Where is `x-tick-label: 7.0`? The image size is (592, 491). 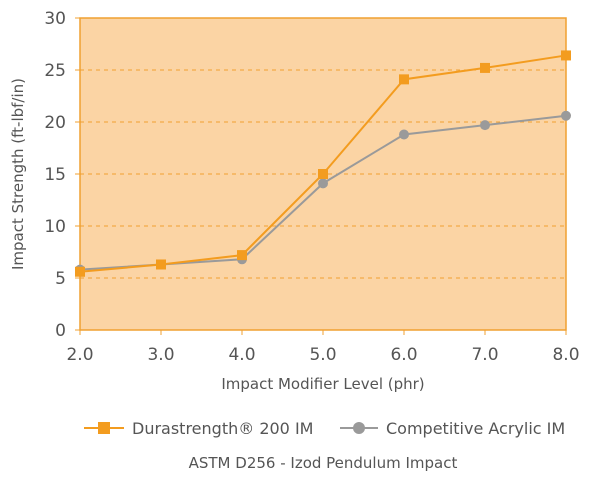
x-tick-label: 7.0 is located at coordinates (484, 355).